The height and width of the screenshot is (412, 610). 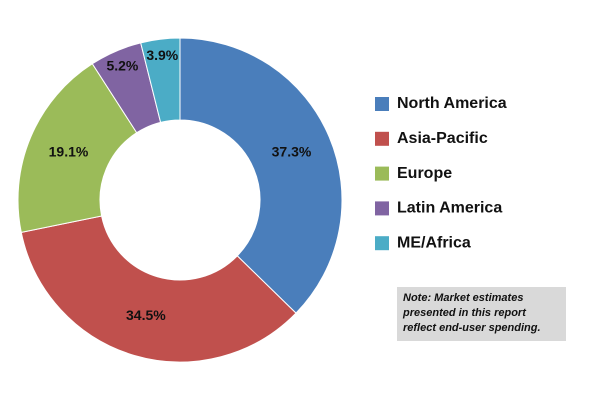 I want to click on value-label: 19.1%, so click(x=69, y=152).